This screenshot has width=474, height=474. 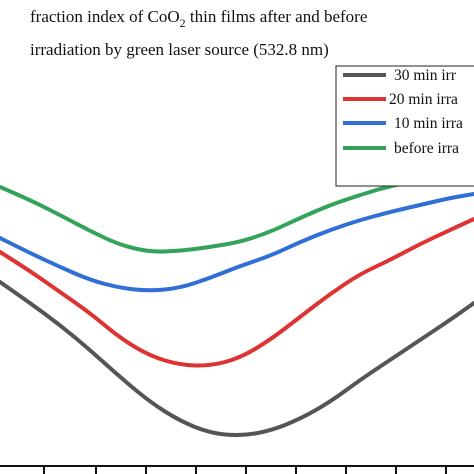 What do you see at coordinates (426, 148) in the screenshot?
I see `legend-label-before: before irra` at bounding box center [426, 148].